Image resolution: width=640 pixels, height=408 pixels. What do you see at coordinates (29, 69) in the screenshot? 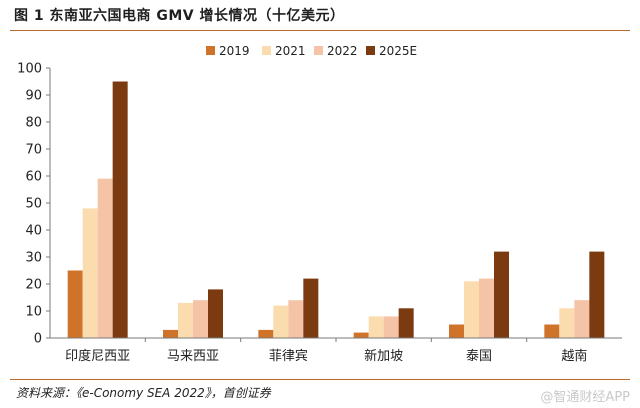
I see `y-tick-label: 100` at bounding box center [29, 69].